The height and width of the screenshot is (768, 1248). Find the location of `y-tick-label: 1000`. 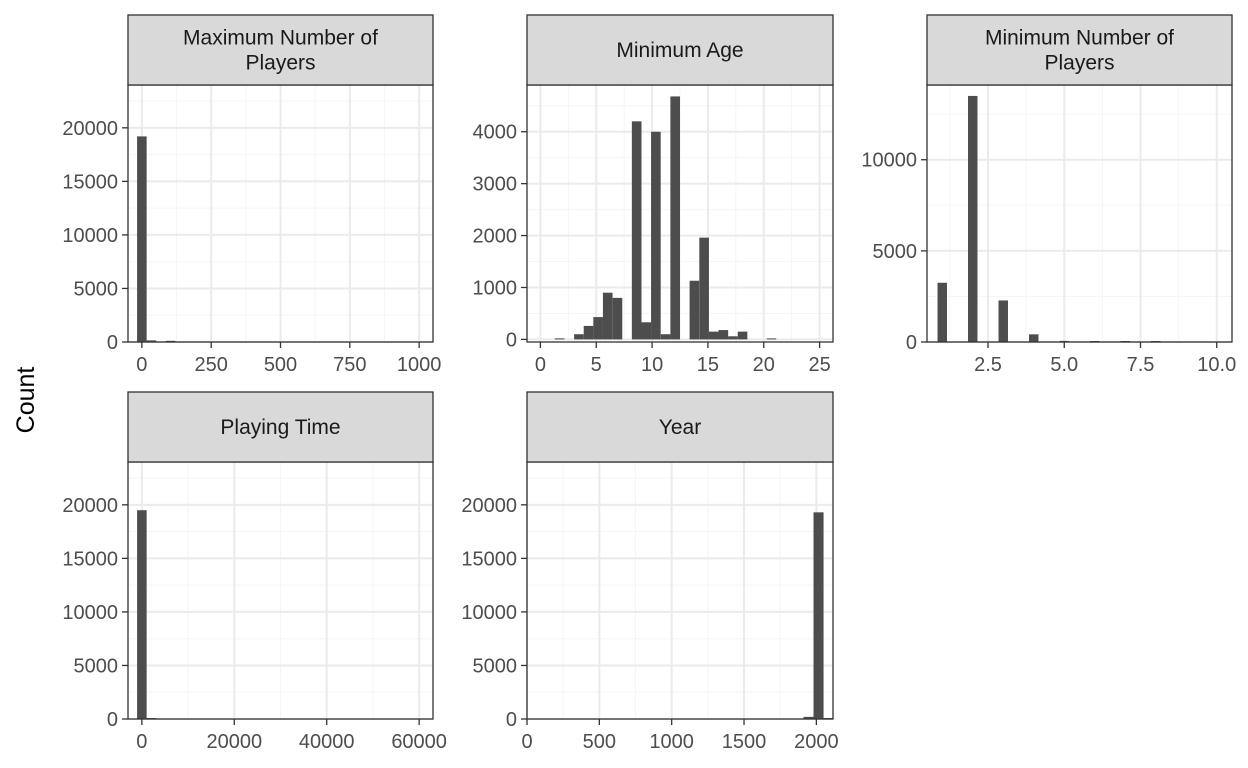

y-tick-label: 1000 is located at coordinates (495, 288).